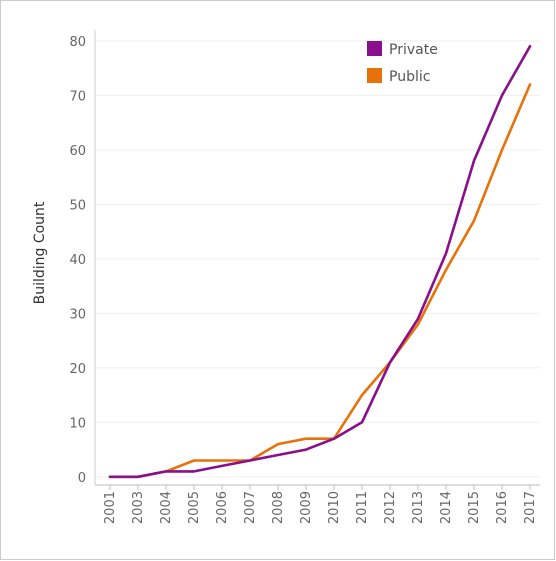 The image size is (556, 561). I want to click on y-tick-label: 70, so click(77, 96).